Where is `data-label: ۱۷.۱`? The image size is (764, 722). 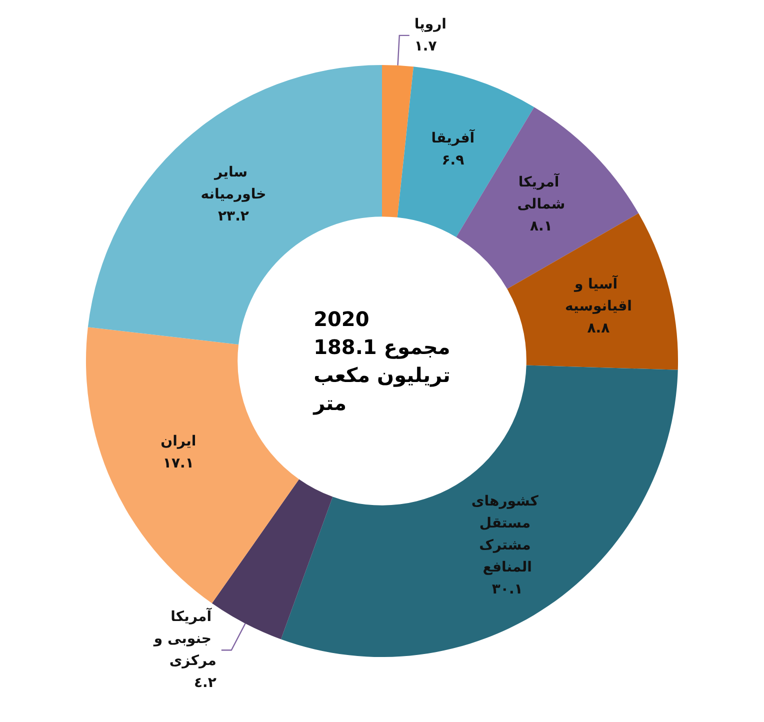 data-label: ۱۷.۱ is located at coordinates (178, 463).